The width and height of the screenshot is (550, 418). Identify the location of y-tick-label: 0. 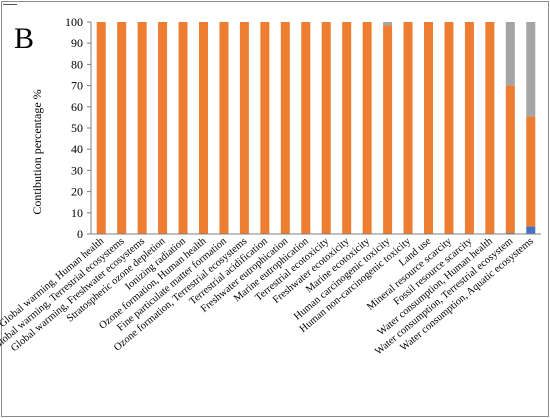
(80, 234).